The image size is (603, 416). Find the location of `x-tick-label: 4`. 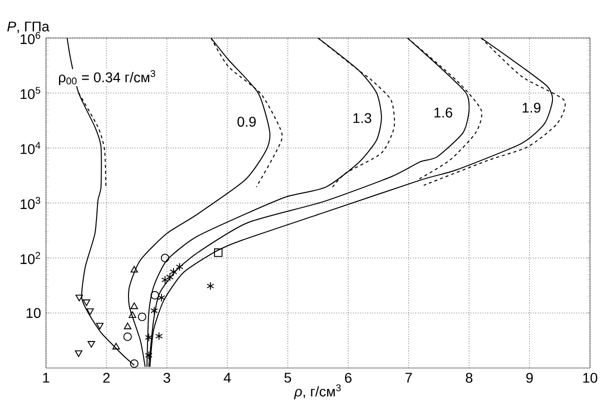

x-tick-label: 4 is located at coordinates (227, 377).